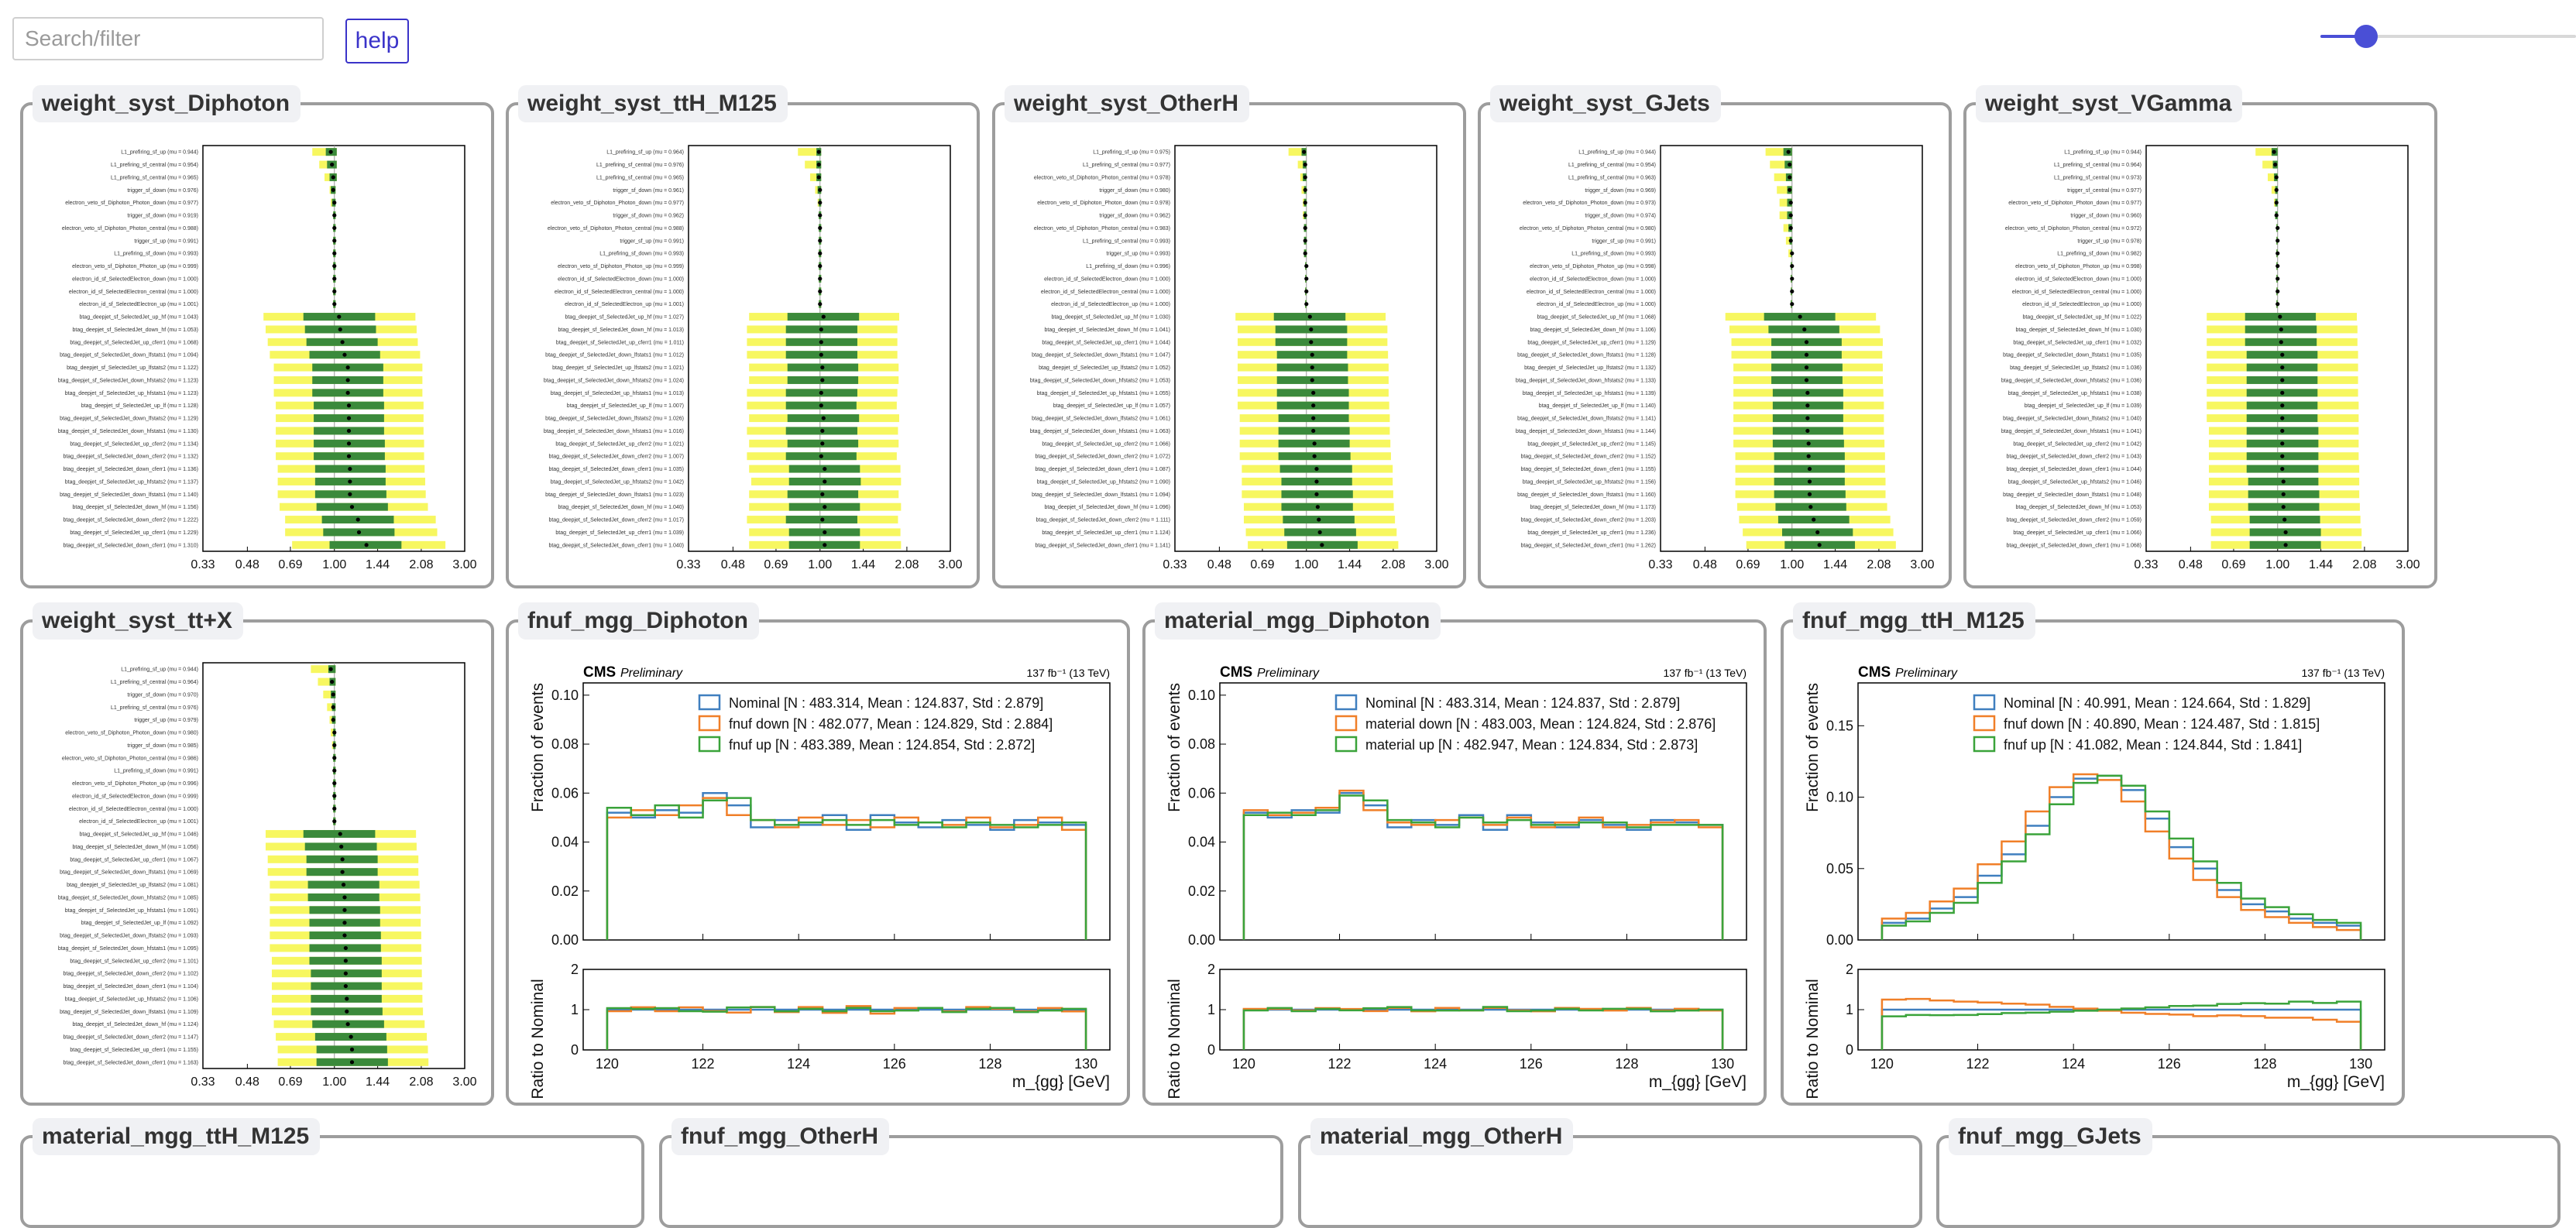 The image size is (2576, 1228). I want to click on row-label: trigger_sf_up (mu = 0.993), so click(1138, 254).